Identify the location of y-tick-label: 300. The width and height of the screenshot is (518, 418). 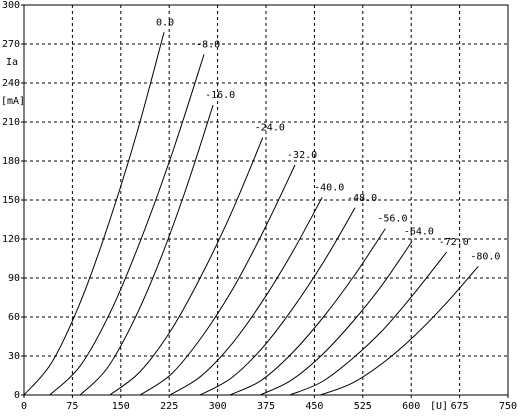
(11, 5).